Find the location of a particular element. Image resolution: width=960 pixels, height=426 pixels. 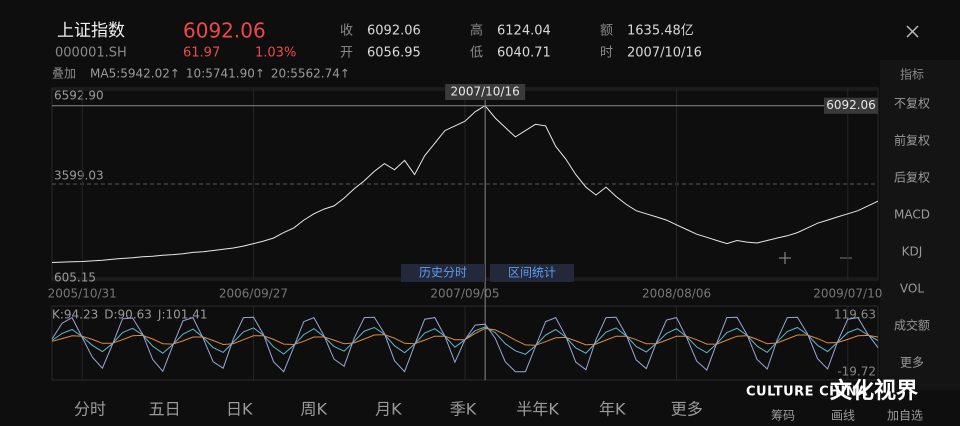

x-tick-label: 2007/09/05 is located at coordinates (464, 294).